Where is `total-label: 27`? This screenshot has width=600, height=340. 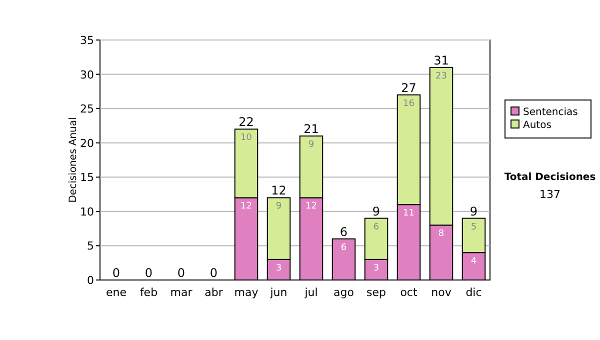
total-label: 27 is located at coordinates (408, 87).